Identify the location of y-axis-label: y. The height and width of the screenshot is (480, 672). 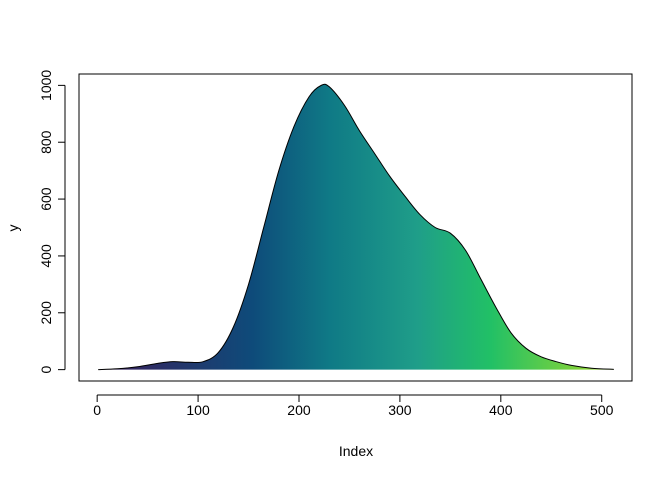
(13, 228).